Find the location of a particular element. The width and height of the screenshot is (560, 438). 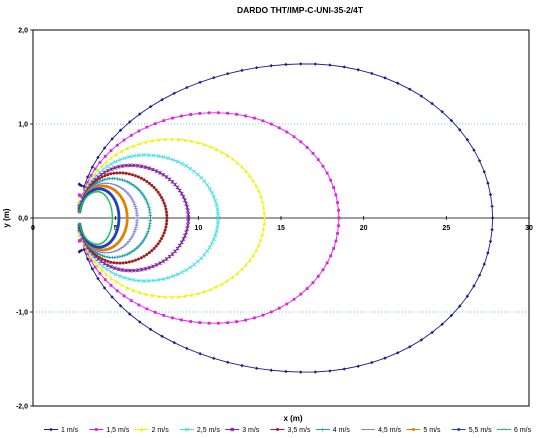

y-tick-label: -1,0 is located at coordinates (22, 313).